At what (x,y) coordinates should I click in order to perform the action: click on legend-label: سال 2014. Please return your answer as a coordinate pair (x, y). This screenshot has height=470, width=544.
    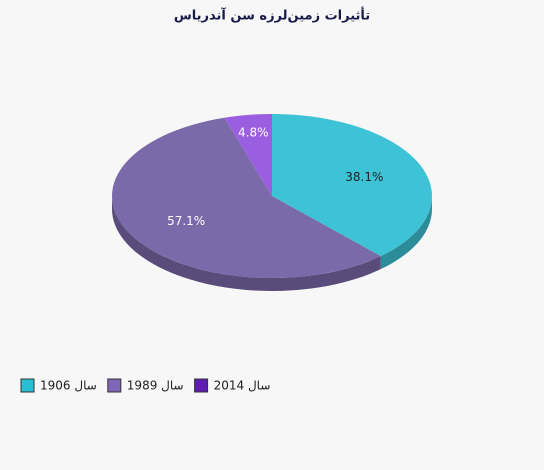
    Looking at the image, I should click on (242, 386).